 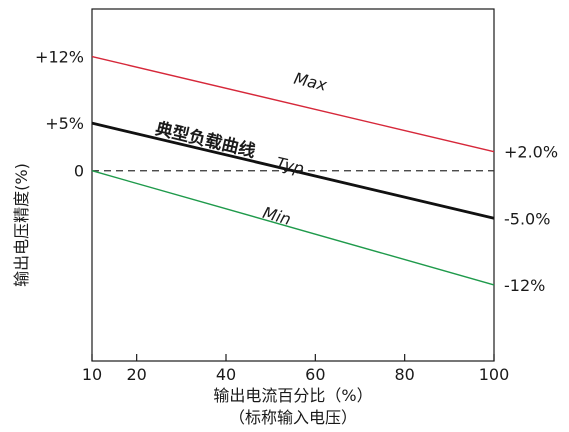 I want to click on series-annotations: Max 典型负载曲线 Typ Min, so click(x=241, y=149).